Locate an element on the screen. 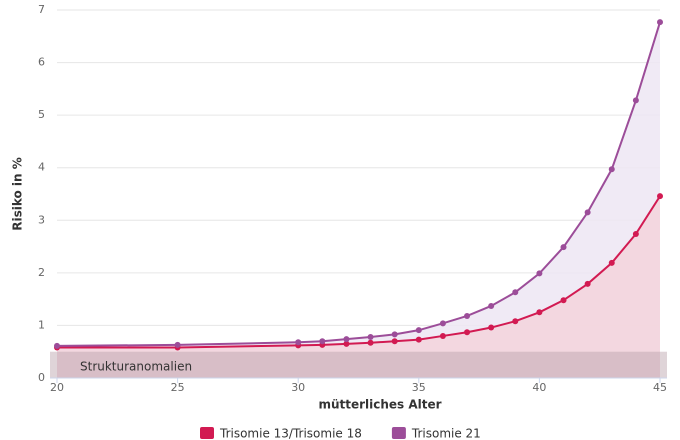 The width and height of the screenshot is (680, 440). band-label: Strukturanomalien is located at coordinates (136, 366).